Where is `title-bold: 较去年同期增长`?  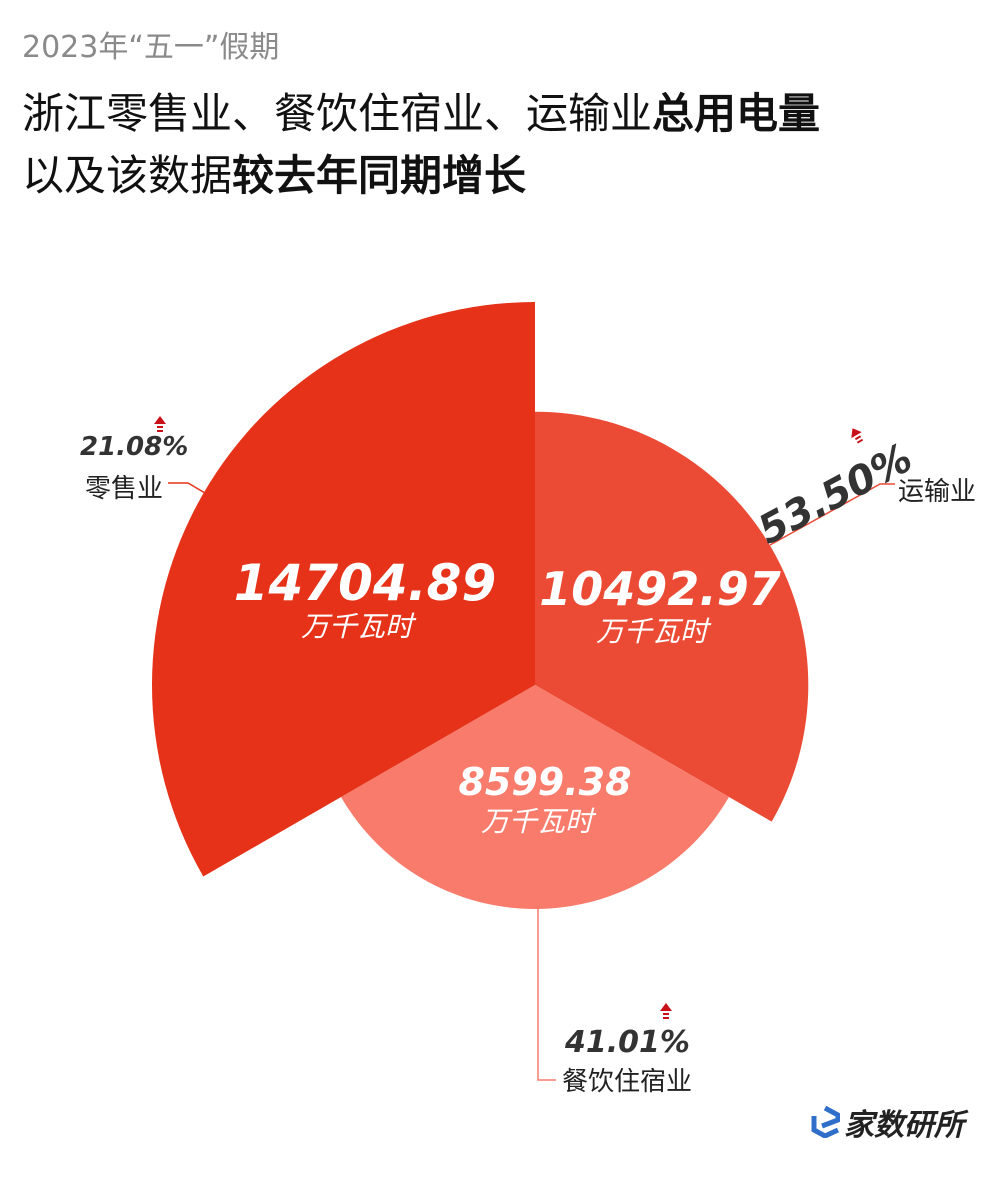 title-bold: 较去年同期增长 is located at coordinates (379, 175).